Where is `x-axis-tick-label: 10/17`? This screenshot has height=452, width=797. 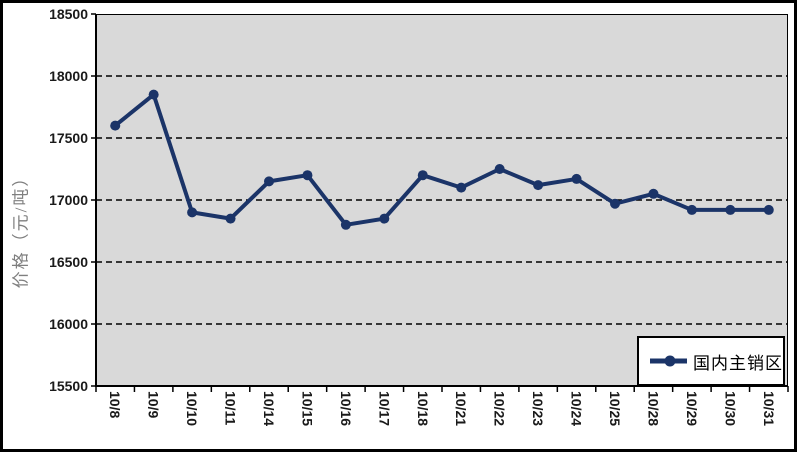
x-axis-tick-label: 10/17 is located at coordinates (384, 409).